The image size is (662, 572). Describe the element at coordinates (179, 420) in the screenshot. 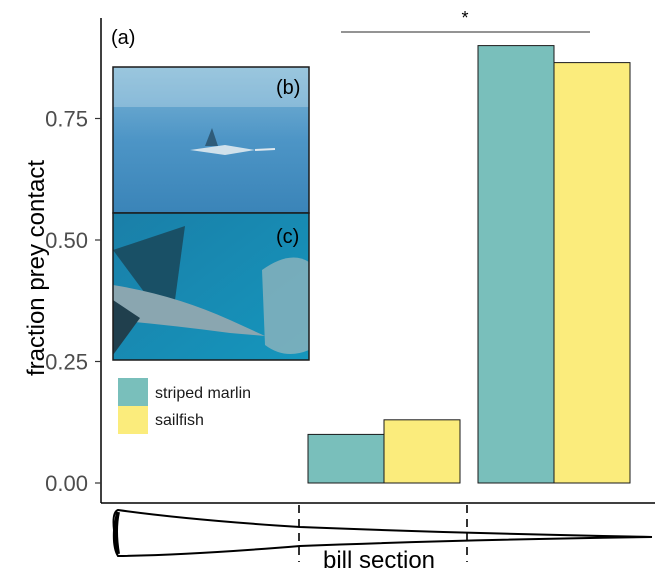

I see `legend-label-sailfish: sailfish` at that location.